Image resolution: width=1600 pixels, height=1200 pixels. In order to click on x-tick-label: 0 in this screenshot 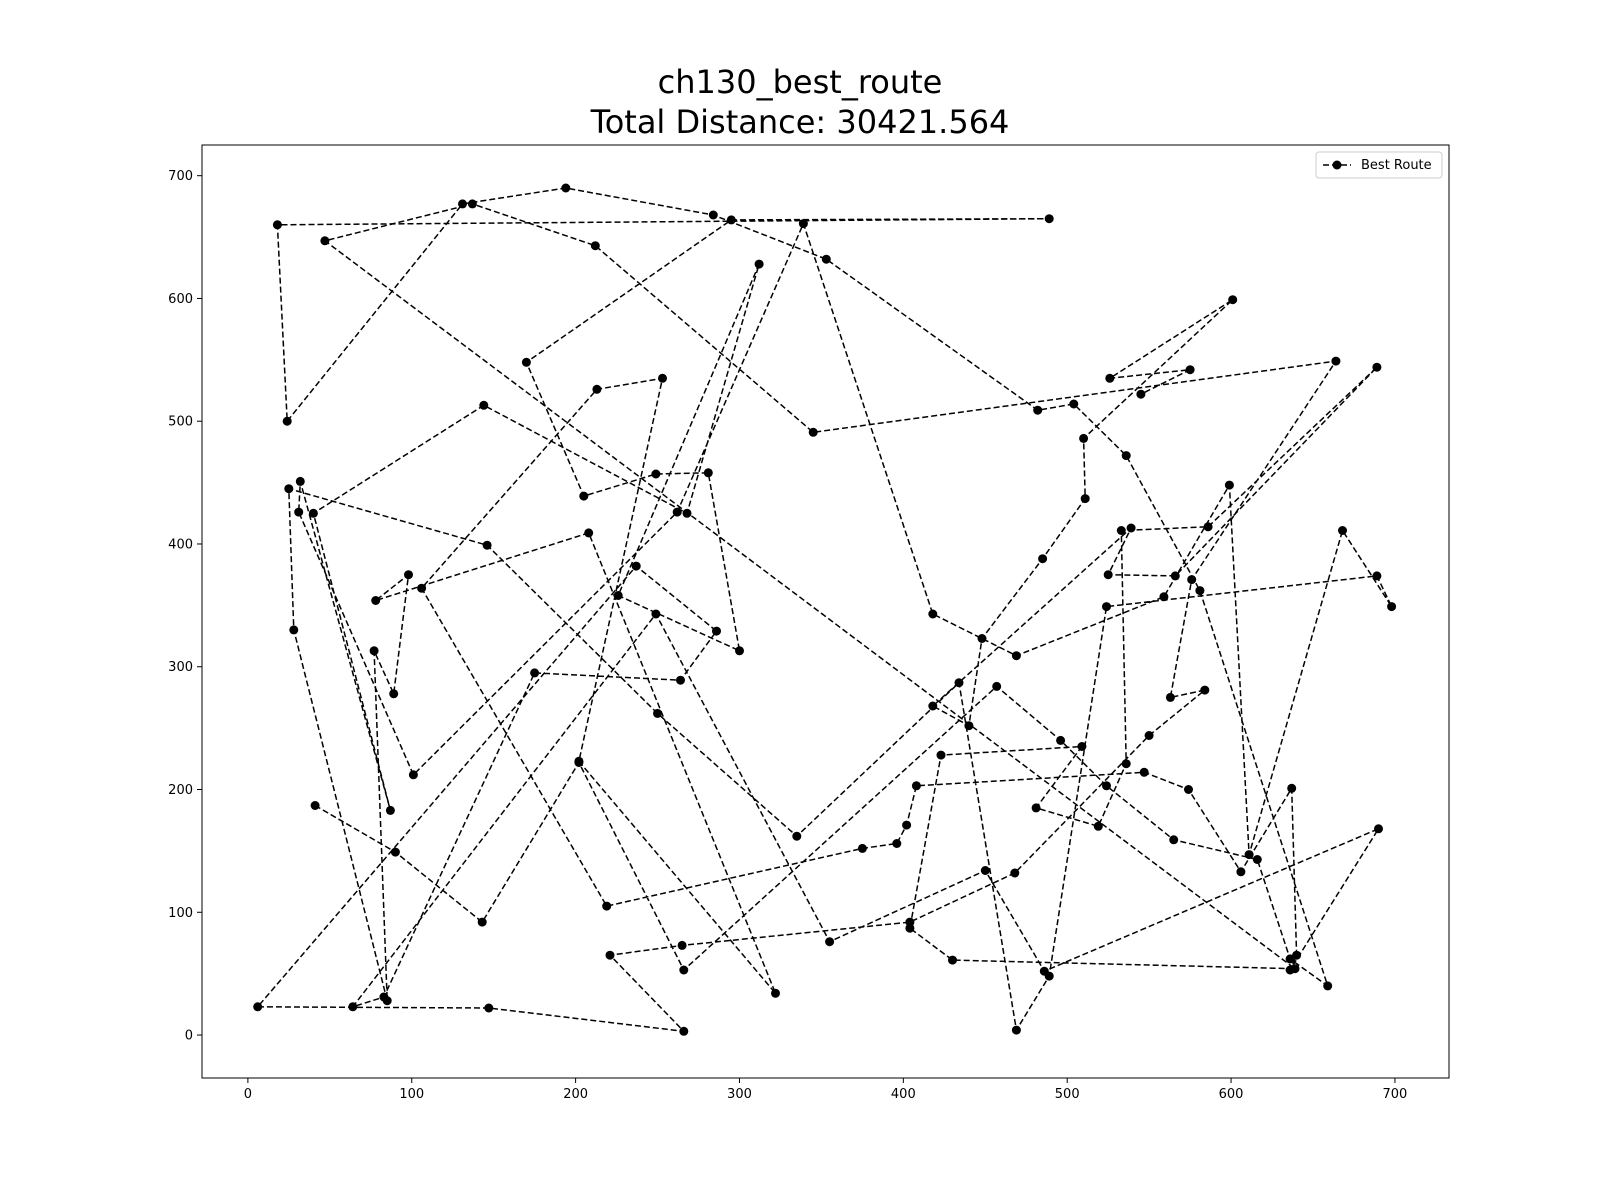, I will do `click(248, 1094)`.